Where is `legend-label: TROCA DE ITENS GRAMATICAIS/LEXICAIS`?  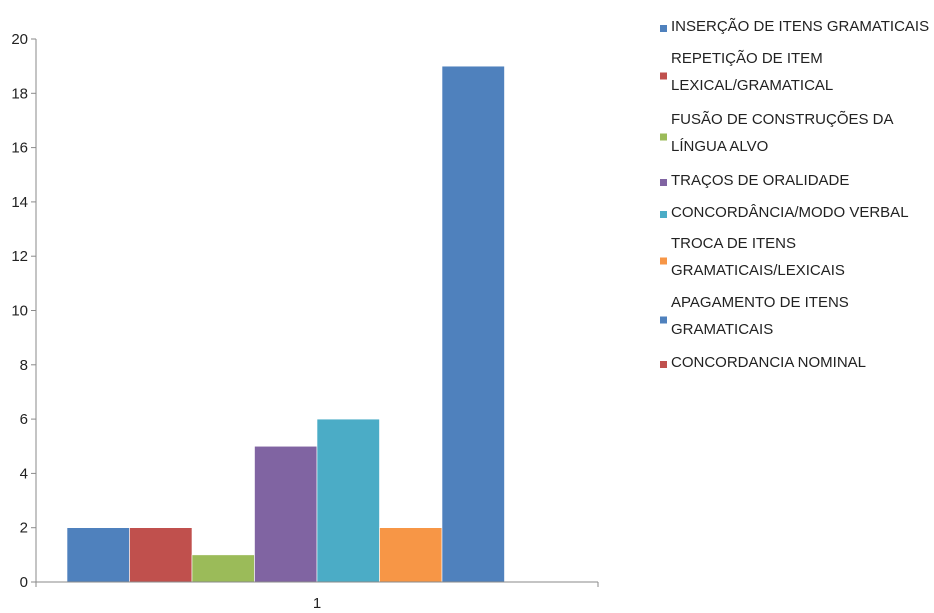
legend-label: TROCA DE ITENS GRAMATICAIS/LEXICAIS is located at coordinates (758, 257).